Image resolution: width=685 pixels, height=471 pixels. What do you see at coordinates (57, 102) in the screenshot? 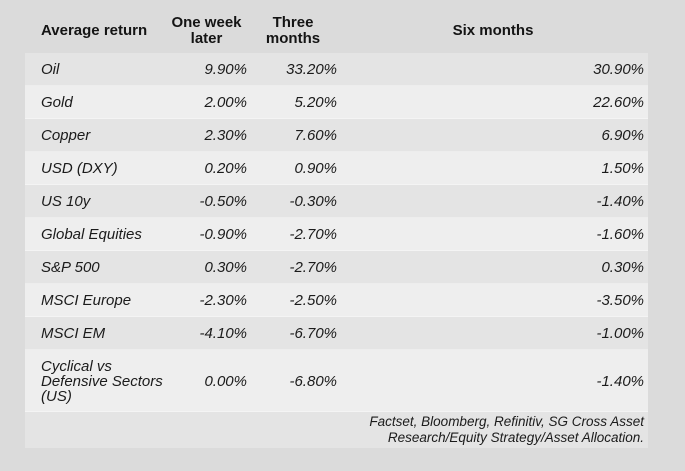
I see `row-label: Gold` at bounding box center [57, 102].